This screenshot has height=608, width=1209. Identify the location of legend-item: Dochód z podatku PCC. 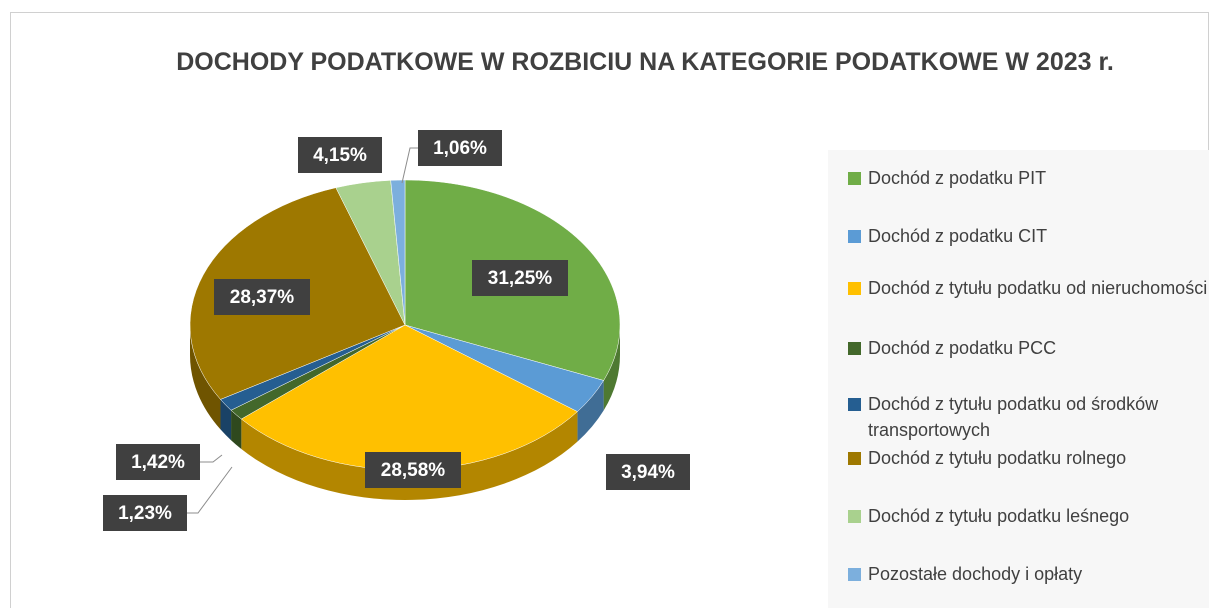
(1028, 348).